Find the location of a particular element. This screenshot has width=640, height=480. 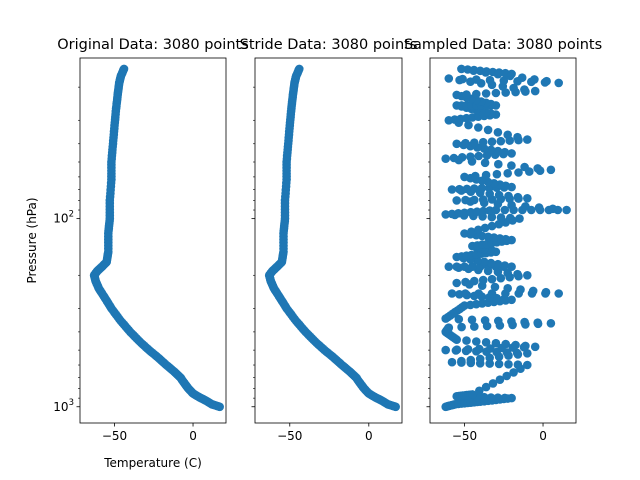

y-tick-label: 10³ is located at coordinates (63, 406).